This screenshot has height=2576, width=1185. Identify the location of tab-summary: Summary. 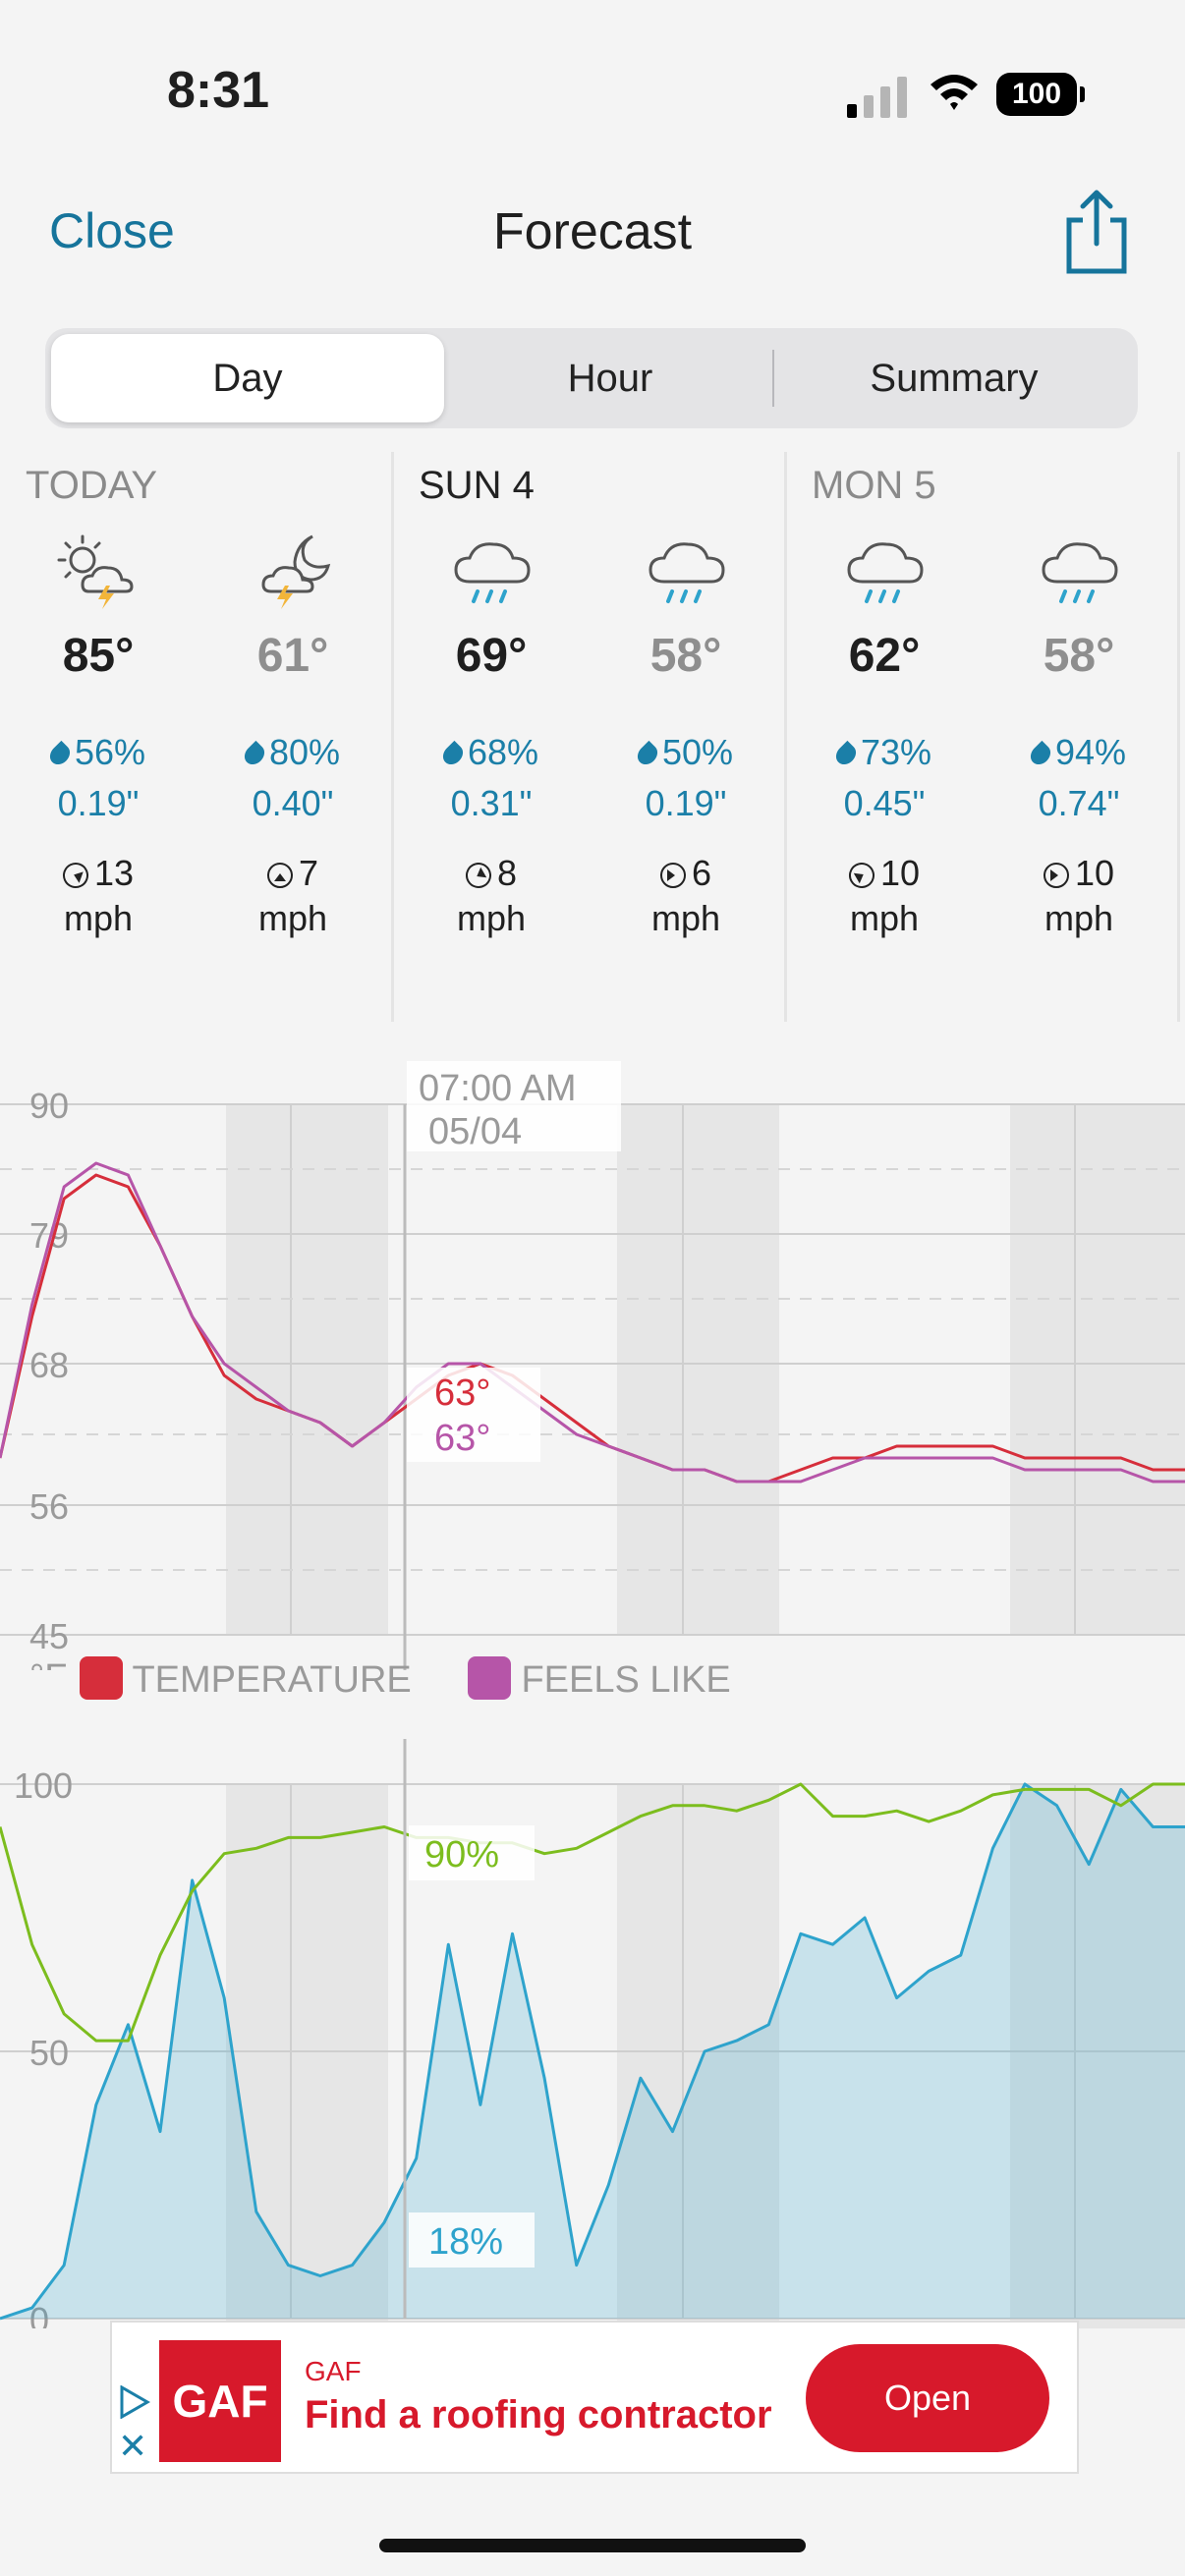
(955, 378).